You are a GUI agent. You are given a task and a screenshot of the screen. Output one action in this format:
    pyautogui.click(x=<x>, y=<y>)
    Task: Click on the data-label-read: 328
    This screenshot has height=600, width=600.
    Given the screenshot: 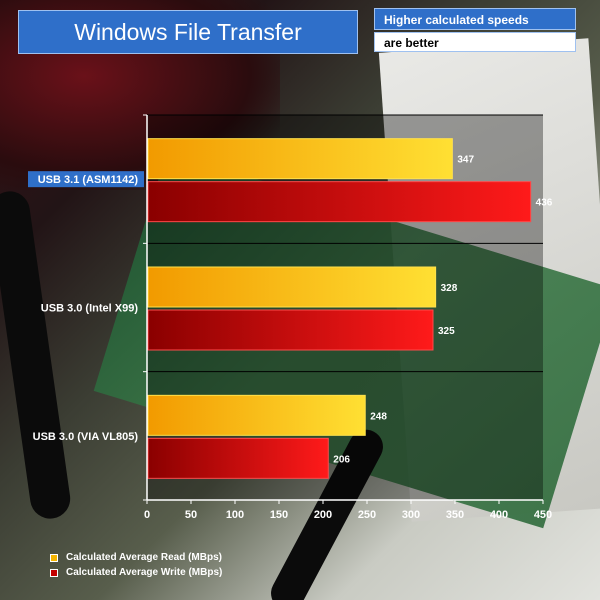 What is the action you would take?
    pyautogui.click(x=449, y=288)
    